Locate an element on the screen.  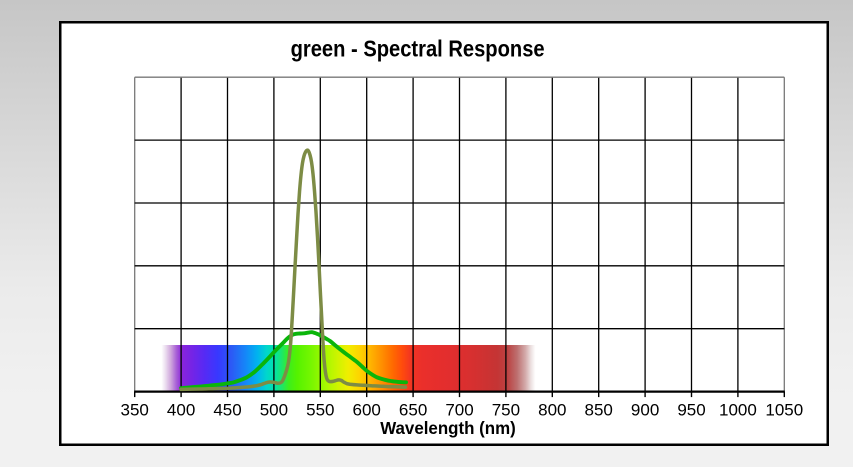
svg-text: 650 is located at coordinates (413, 410).